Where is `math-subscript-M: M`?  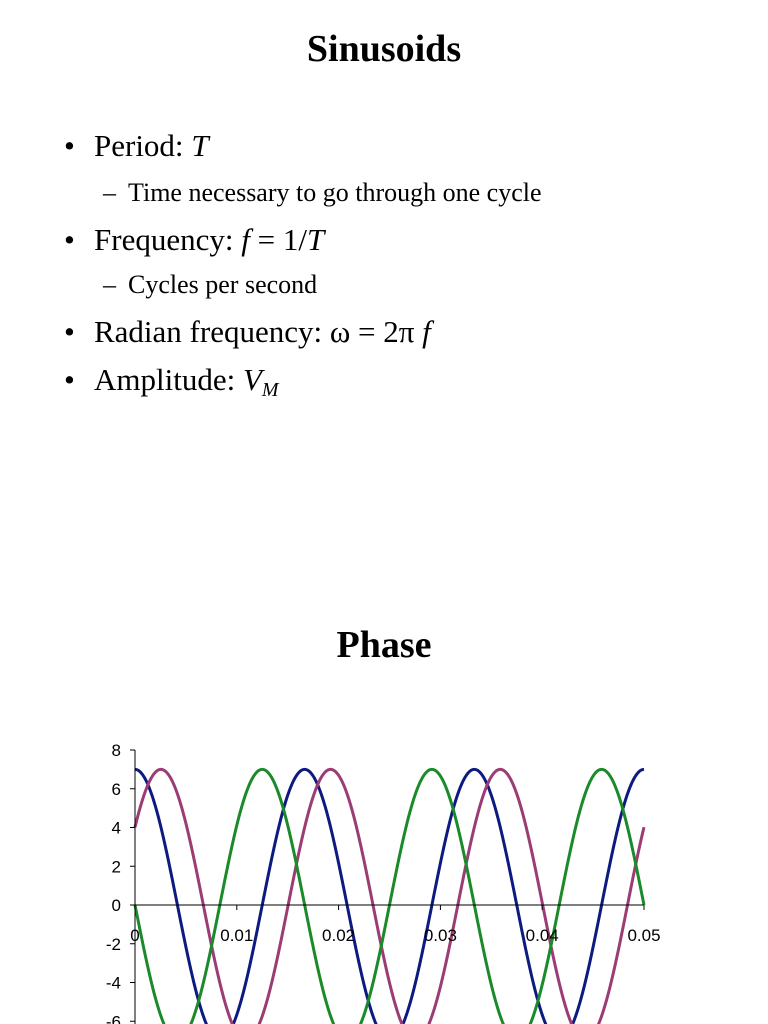
math-subscript-M: M is located at coordinates (270, 390).